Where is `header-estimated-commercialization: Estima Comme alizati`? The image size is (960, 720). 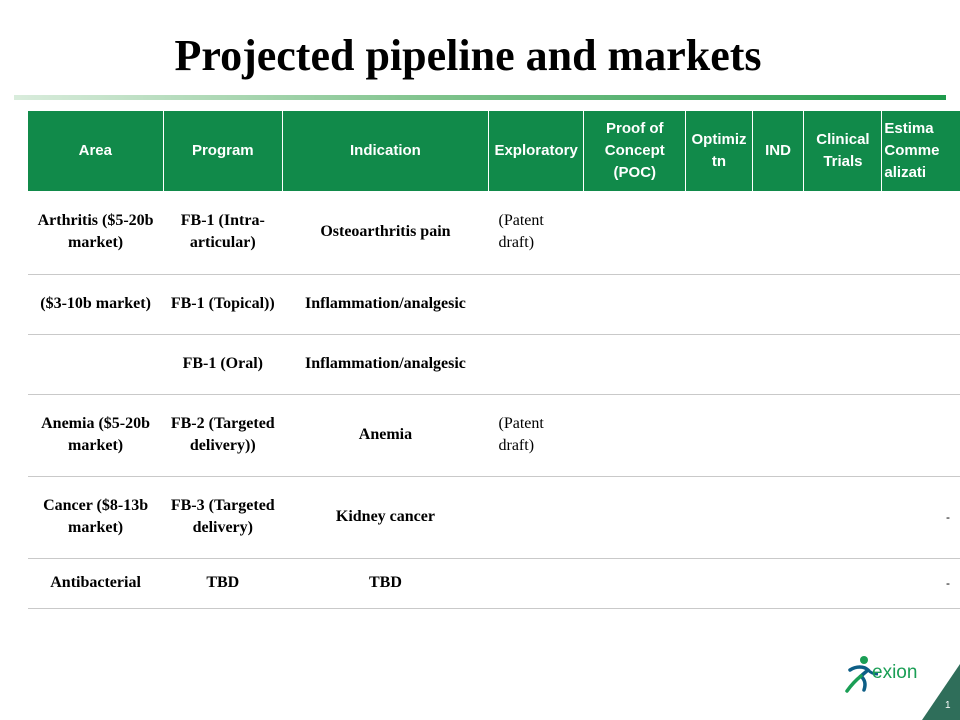 header-estimated-commercialization: Estima Comme alizati is located at coordinates (920, 151).